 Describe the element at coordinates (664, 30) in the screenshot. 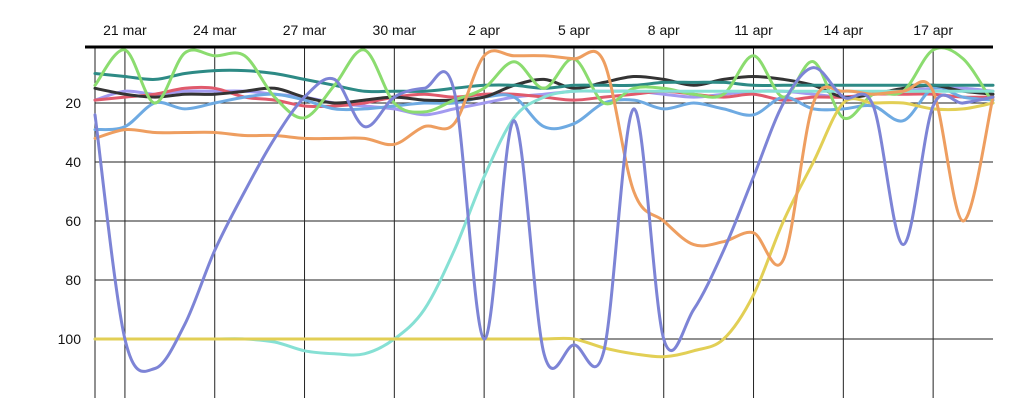

I see `x-tick-label: 8 apr` at that location.